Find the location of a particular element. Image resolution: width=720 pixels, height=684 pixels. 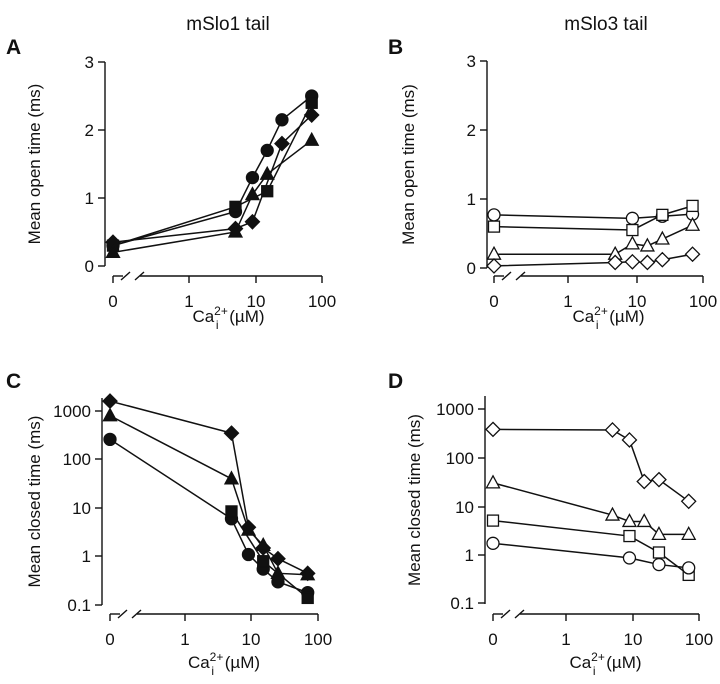

series-line-square is located at coordinates (591, 547).